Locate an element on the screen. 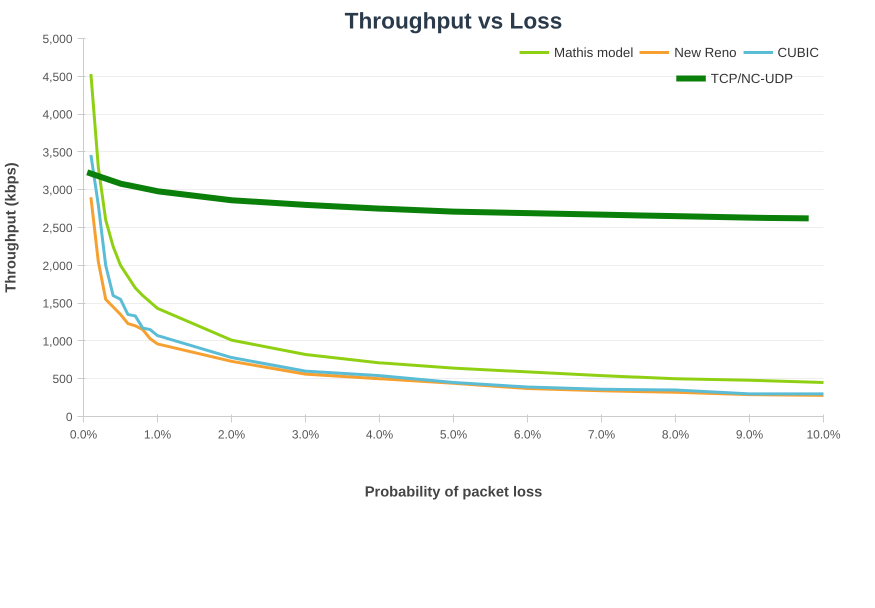  x-tick-label: 7.0% is located at coordinates (602, 435).